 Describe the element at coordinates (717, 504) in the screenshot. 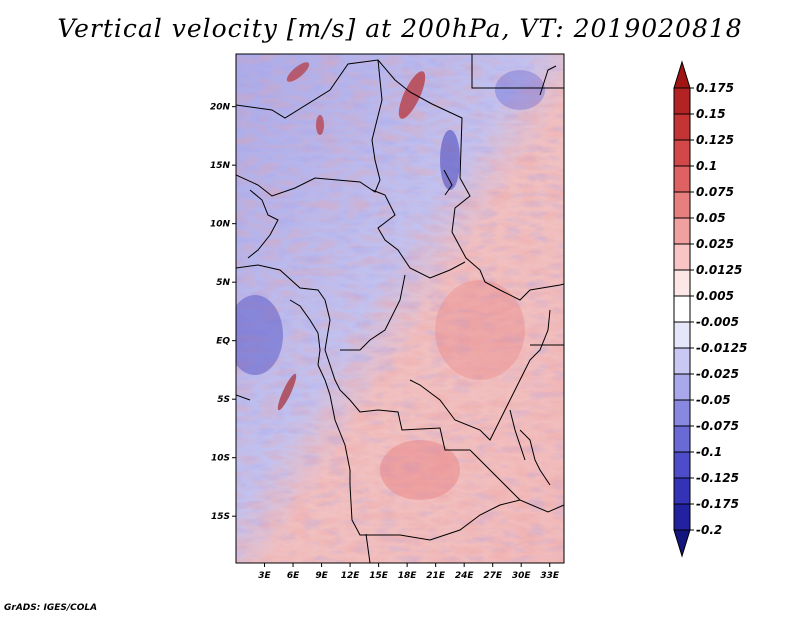

I see `colorbar-label: -0.175` at that location.